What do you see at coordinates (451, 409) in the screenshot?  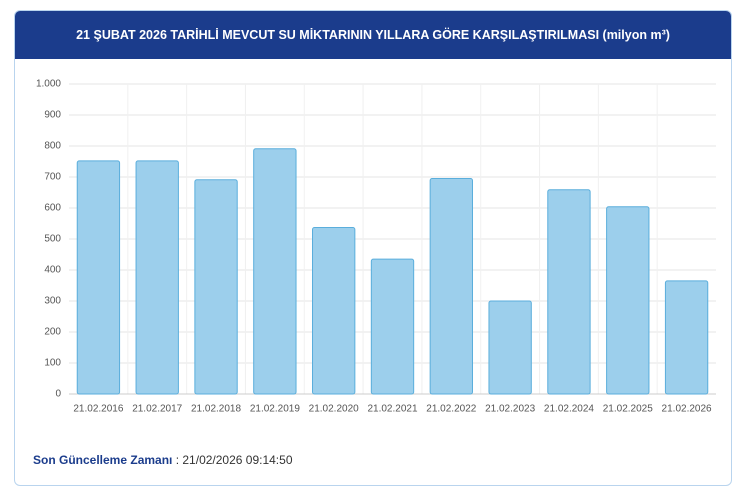 I see `x-tick-label: 21.02.2022` at bounding box center [451, 409].